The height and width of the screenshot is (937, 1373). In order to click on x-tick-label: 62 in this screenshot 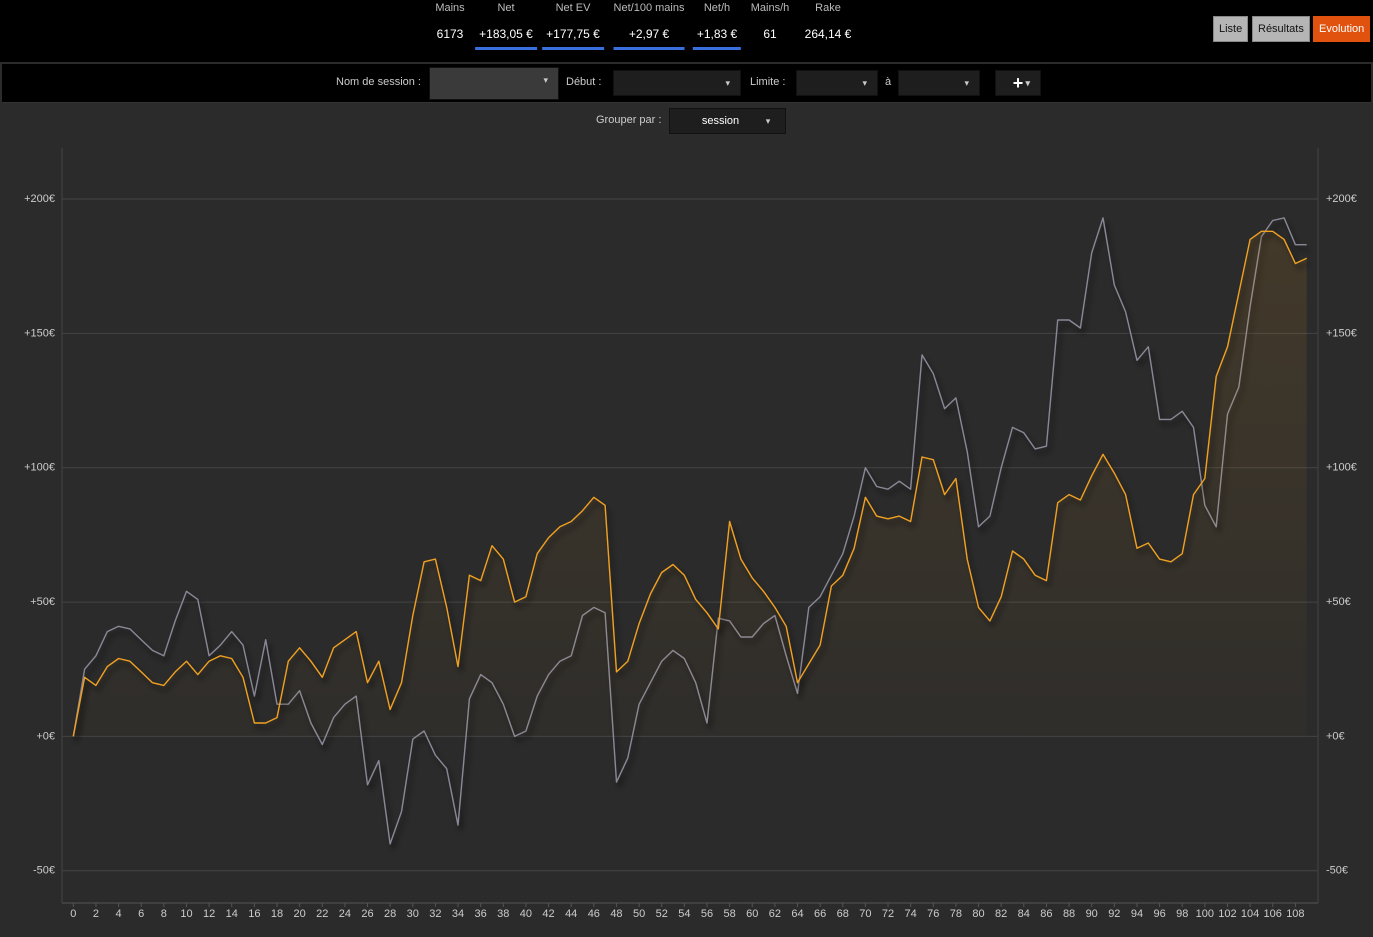, I will do `click(775, 914)`.